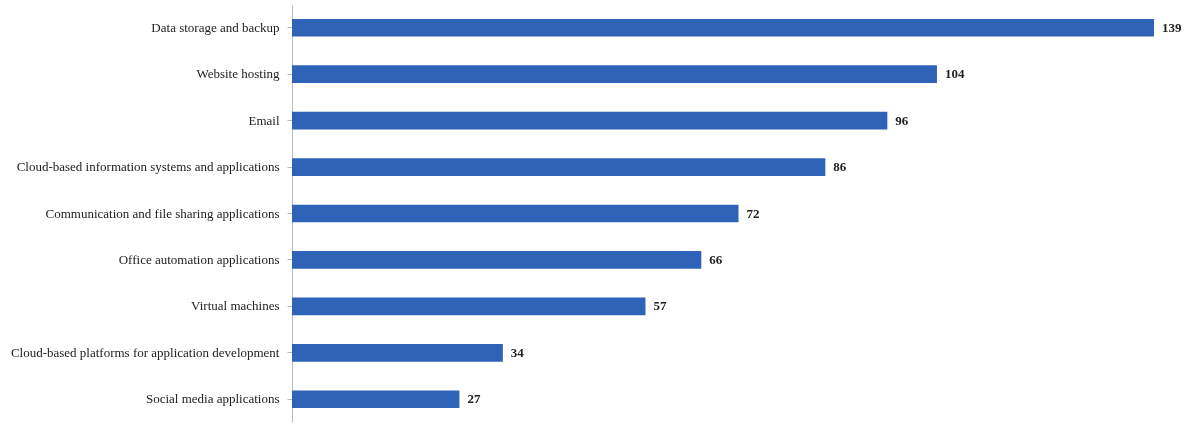 This screenshot has width=1202, height=427. What do you see at coordinates (753, 213) in the screenshot?
I see `data-label: 72` at bounding box center [753, 213].